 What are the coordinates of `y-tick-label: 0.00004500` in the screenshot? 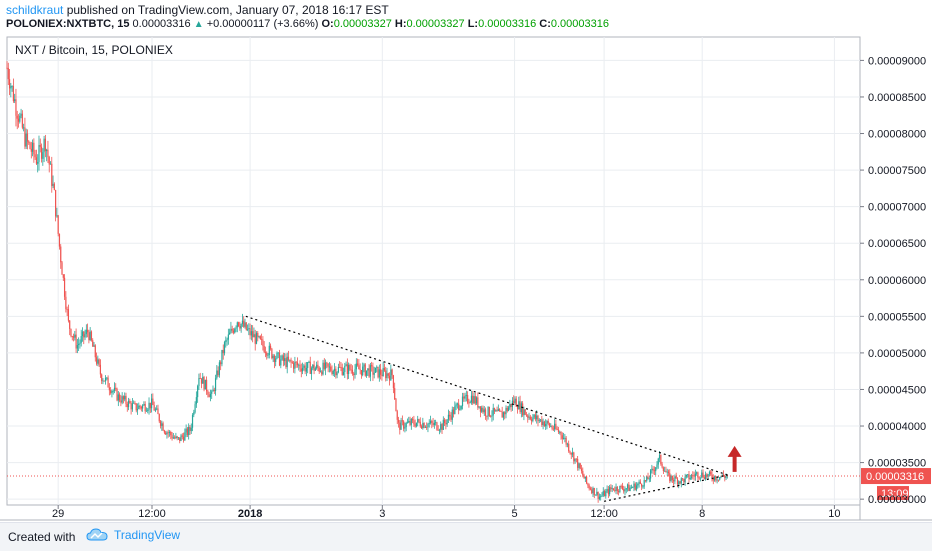 It's located at (897, 390).